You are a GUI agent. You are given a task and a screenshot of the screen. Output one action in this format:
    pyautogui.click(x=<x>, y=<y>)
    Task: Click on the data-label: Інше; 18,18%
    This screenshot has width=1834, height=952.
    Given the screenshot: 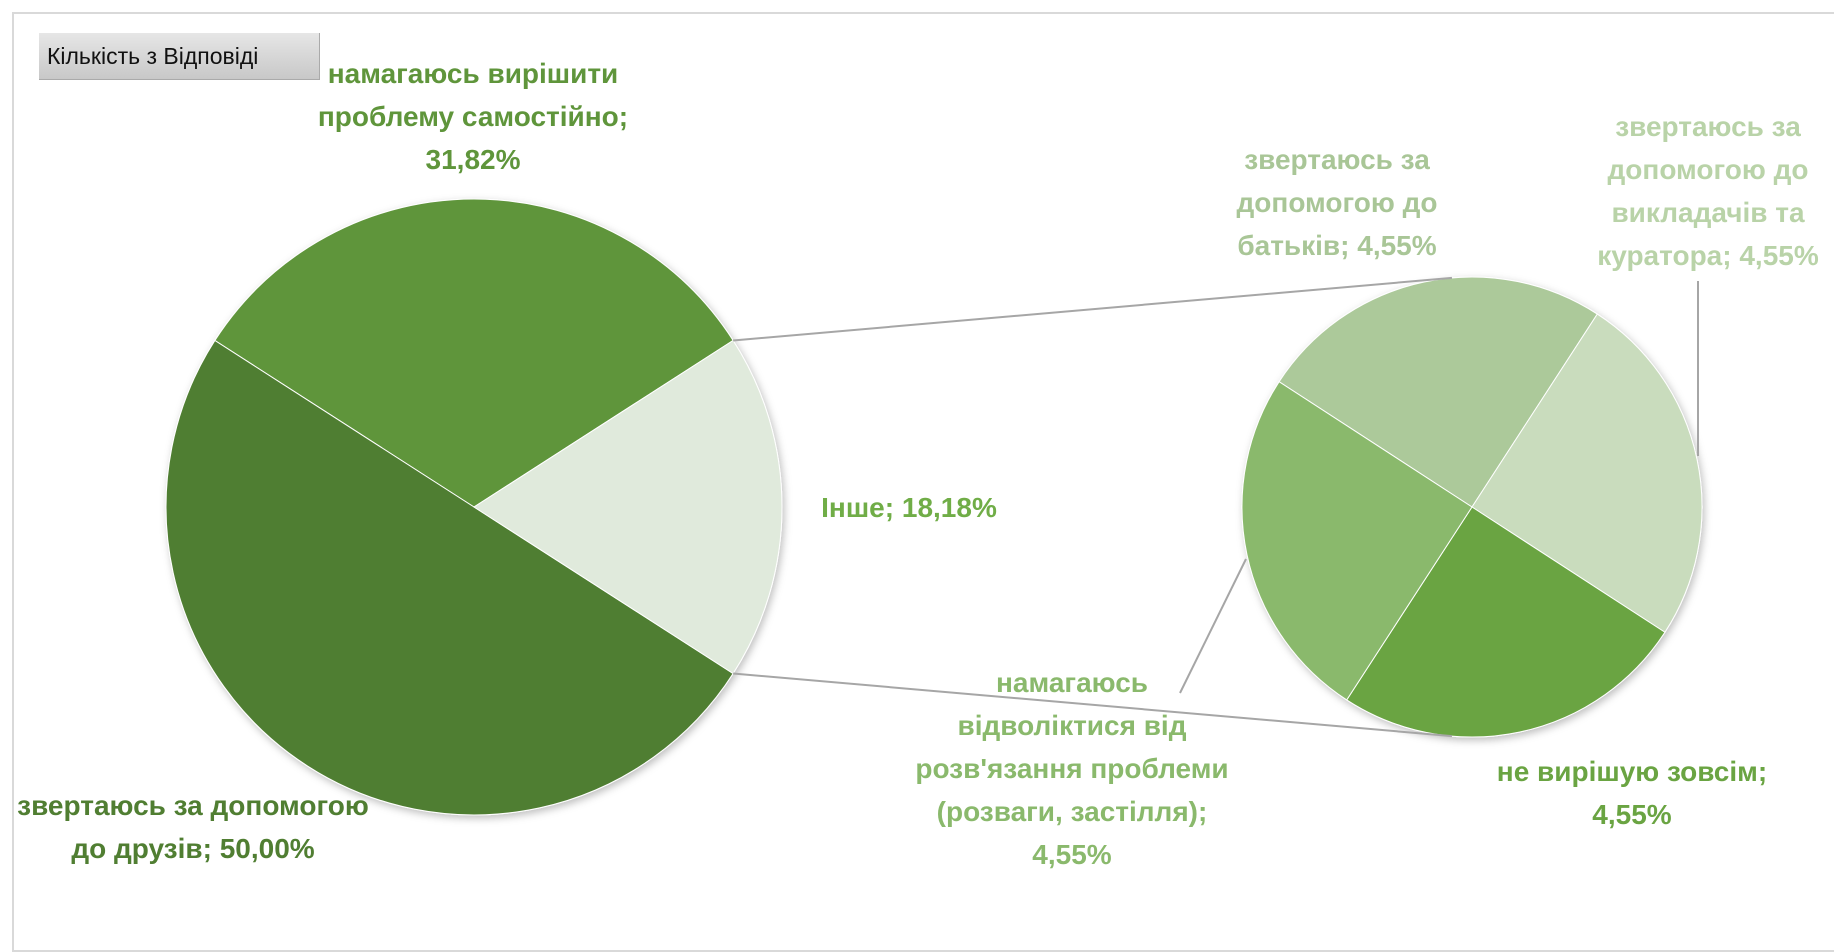 What is the action you would take?
    pyautogui.click(x=909, y=507)
    